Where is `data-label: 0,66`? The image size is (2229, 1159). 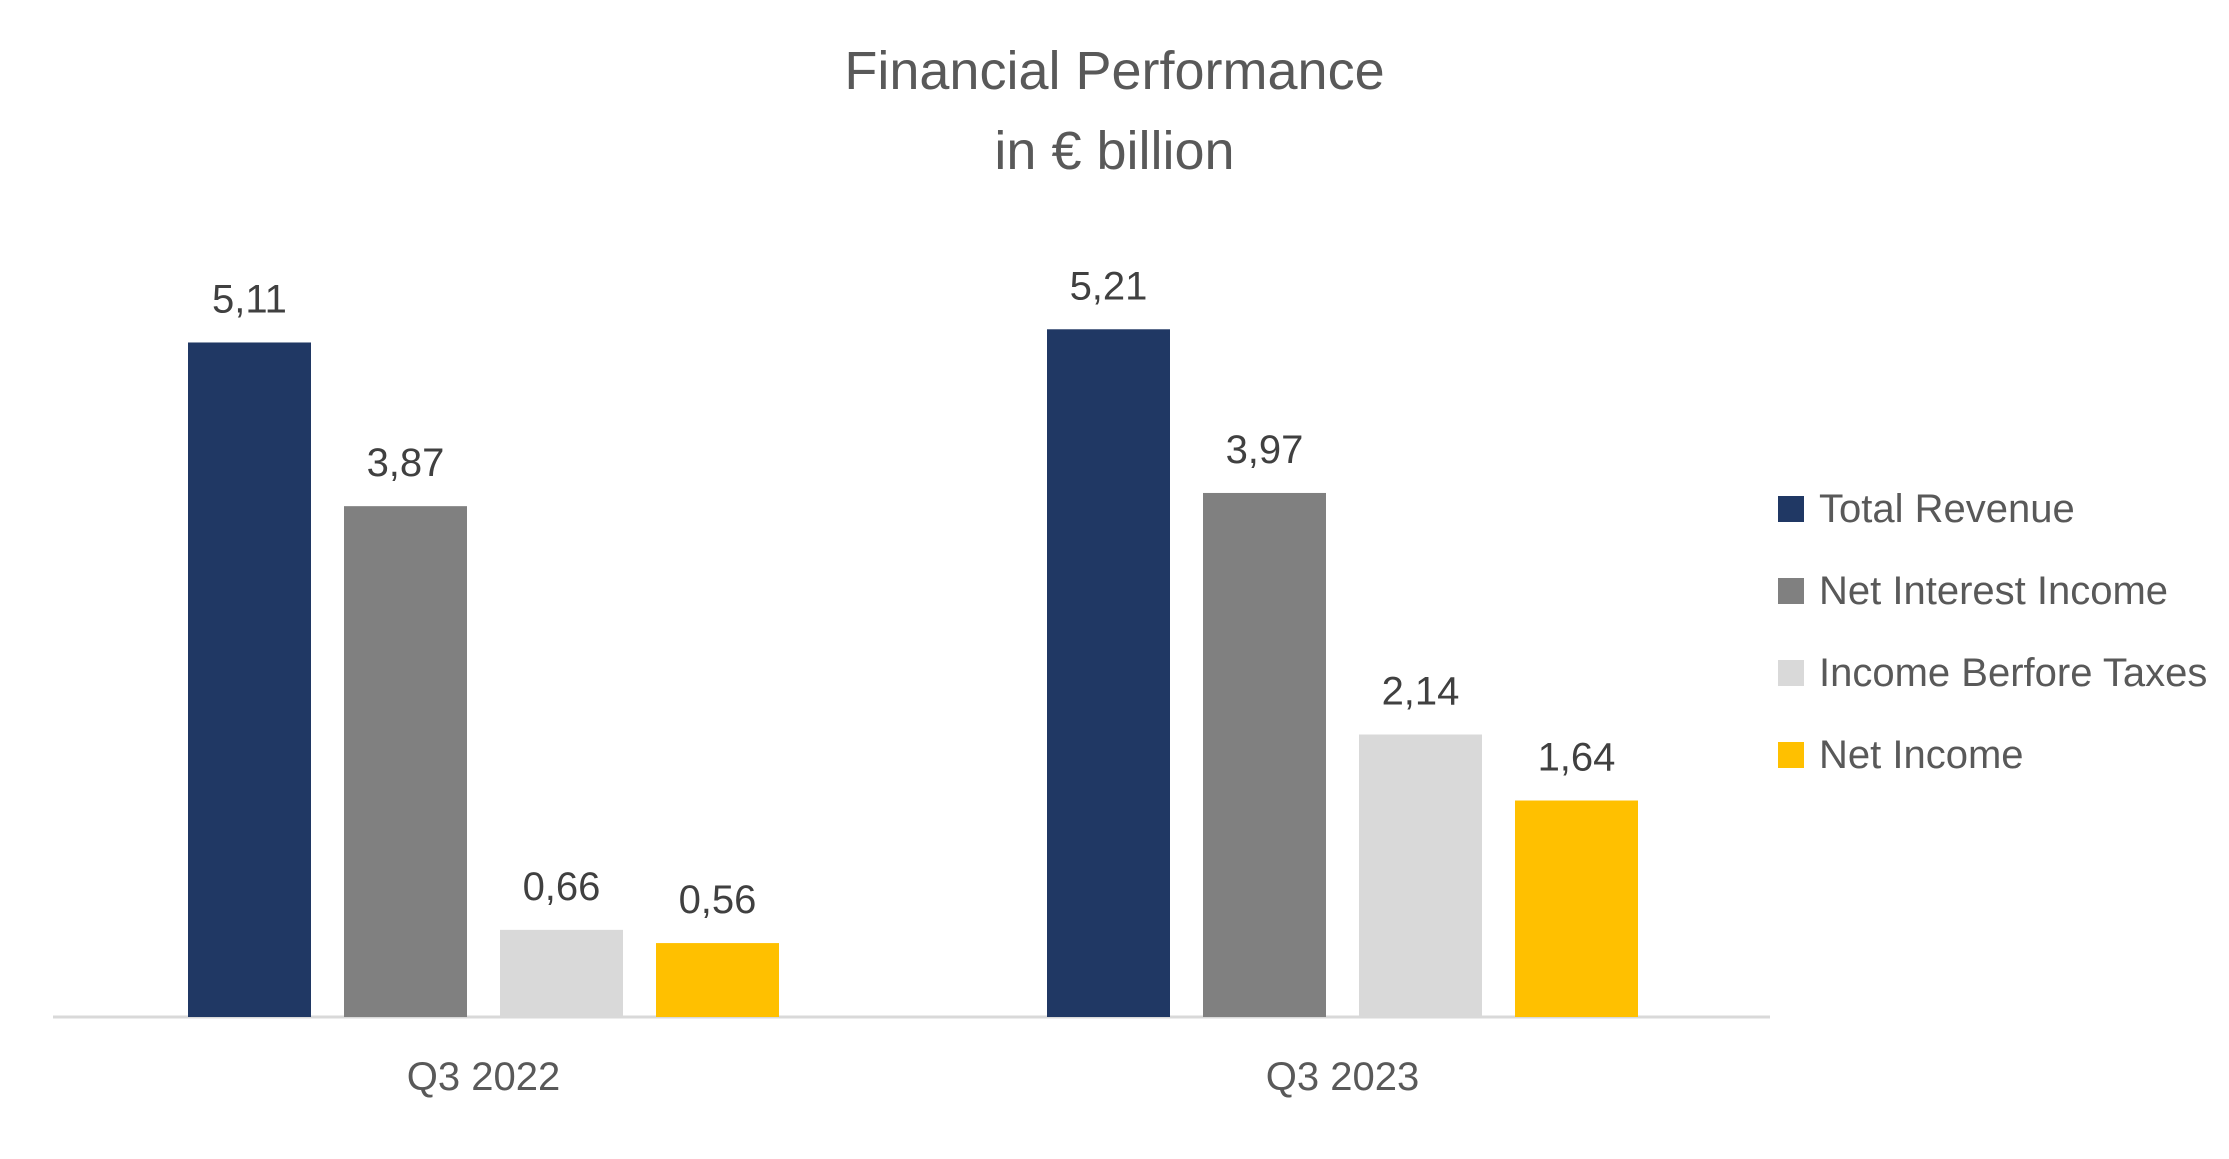 data-label: 0,66 is located at coordinates (562, 887).